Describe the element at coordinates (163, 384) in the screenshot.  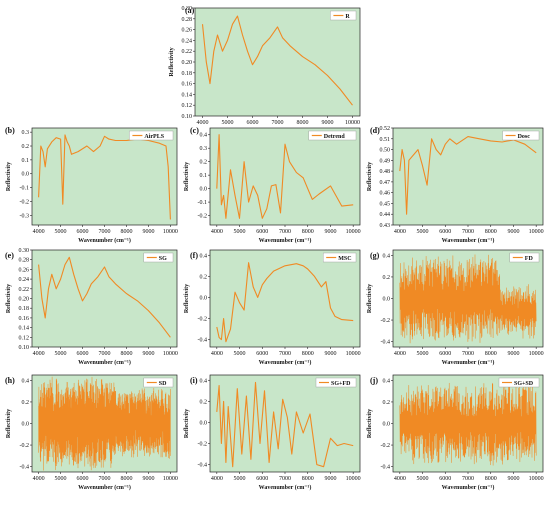
I see `legend-label: SD` at that location.